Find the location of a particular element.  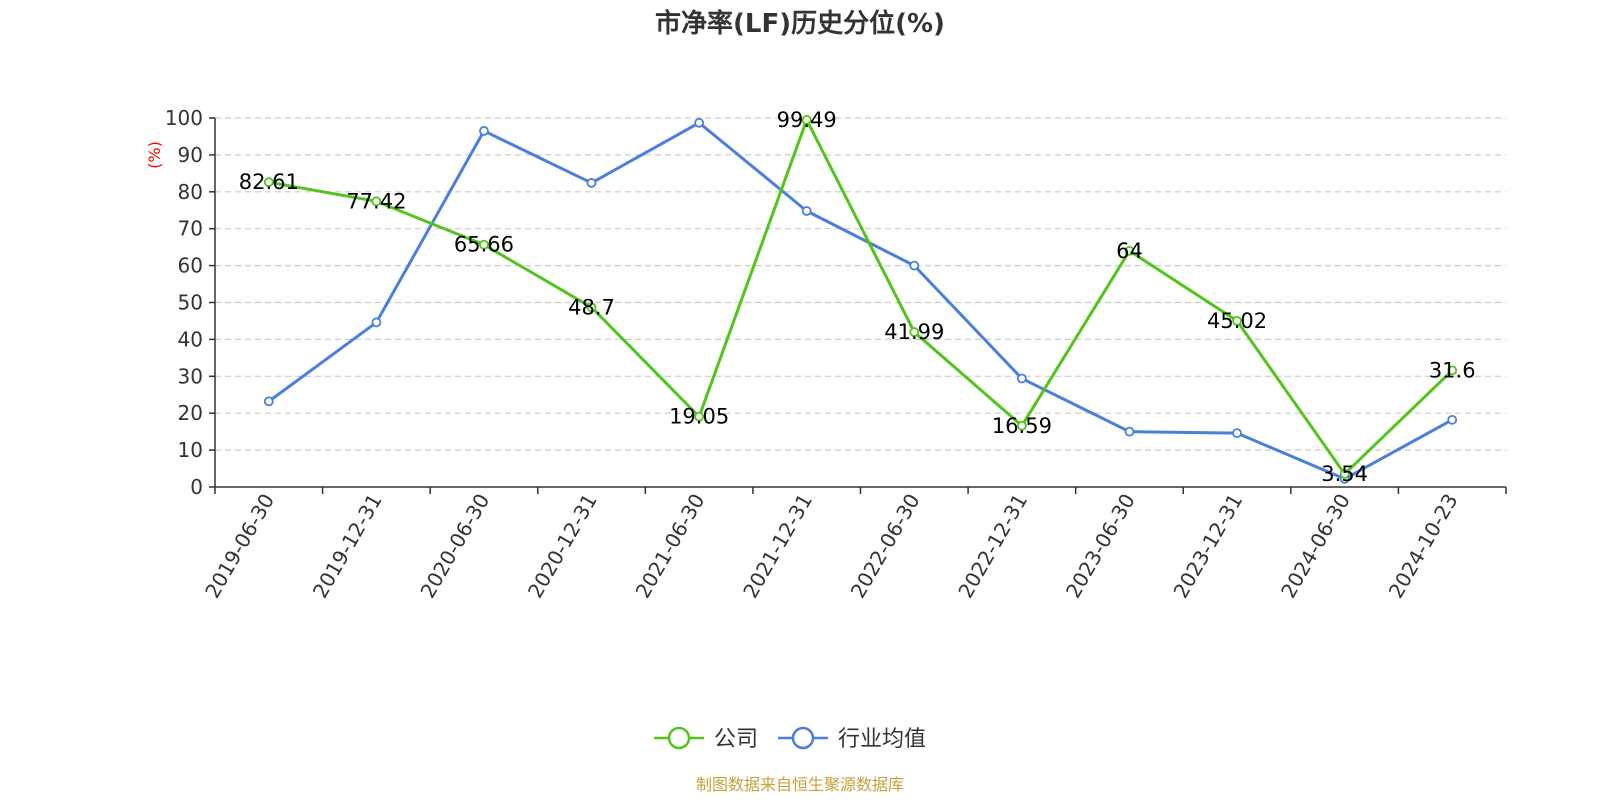

data-label: 77.42 is located at coordinates (376, 201).